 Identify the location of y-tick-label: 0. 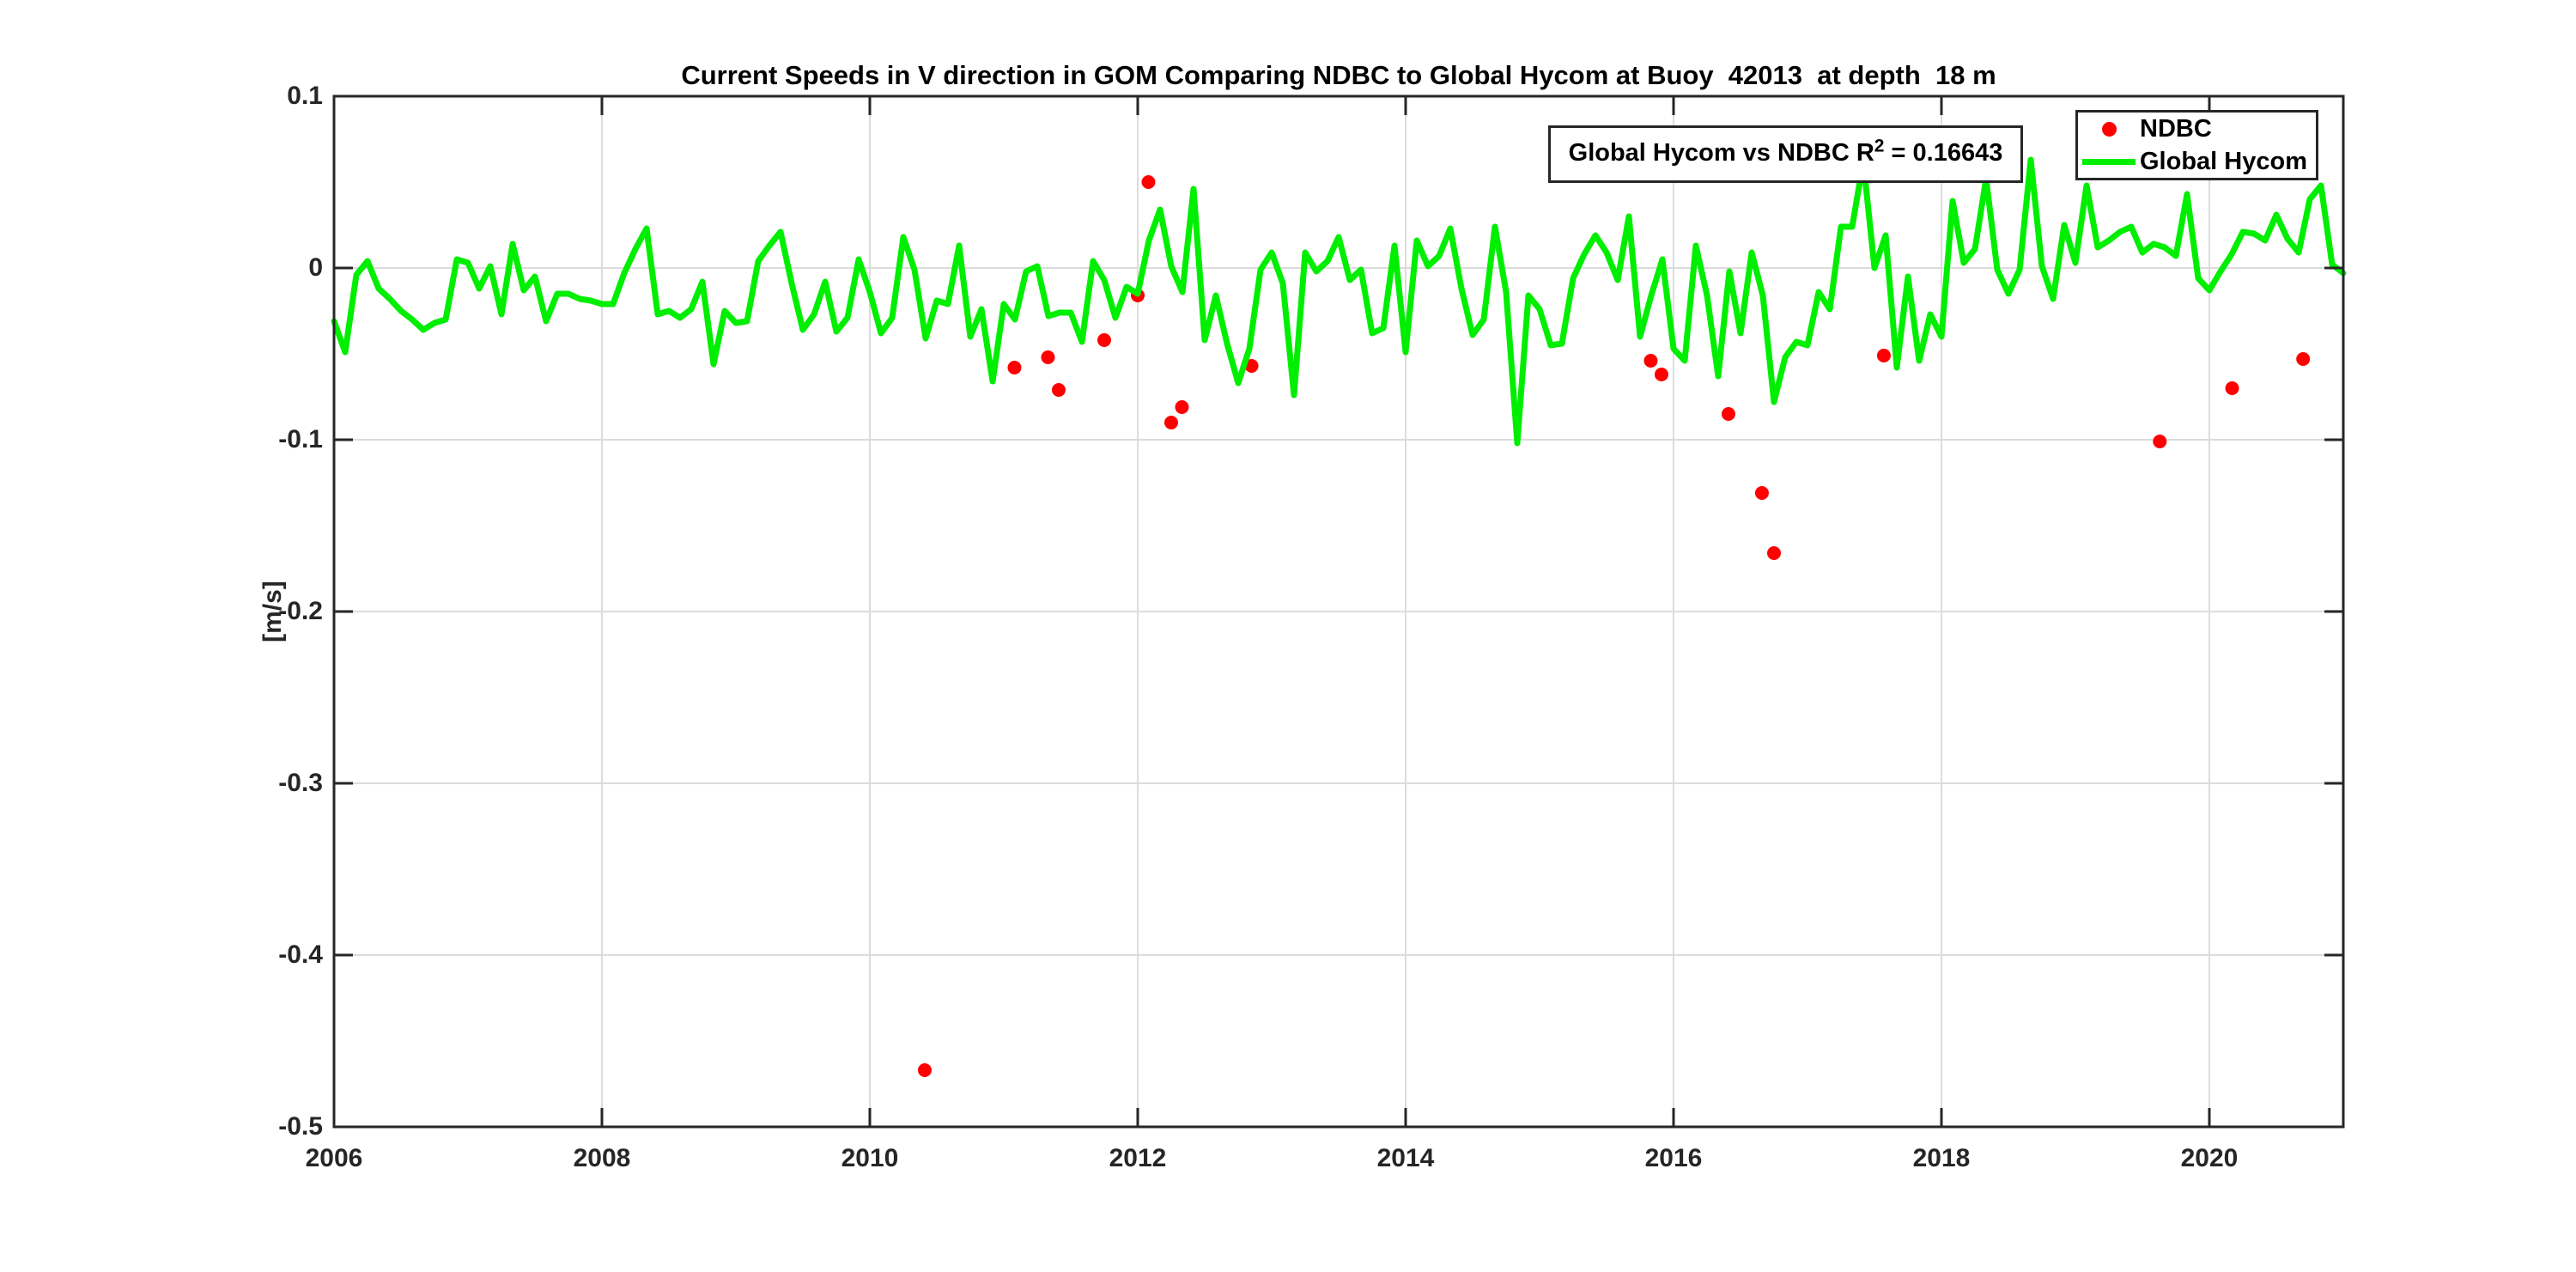
(315, 267).